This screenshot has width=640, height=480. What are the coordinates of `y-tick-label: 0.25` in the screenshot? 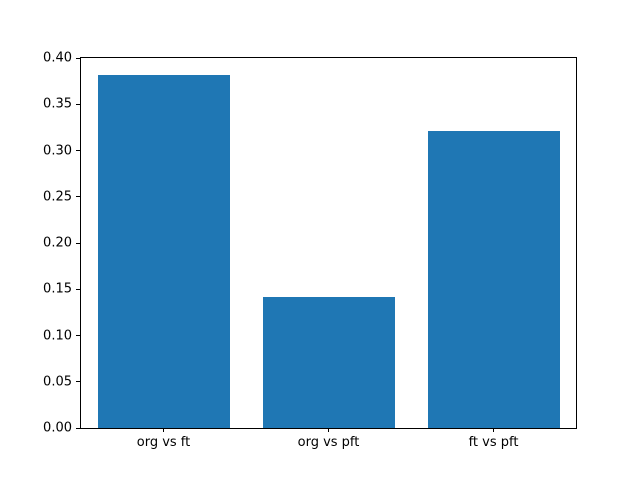 It's located at (57, 197).